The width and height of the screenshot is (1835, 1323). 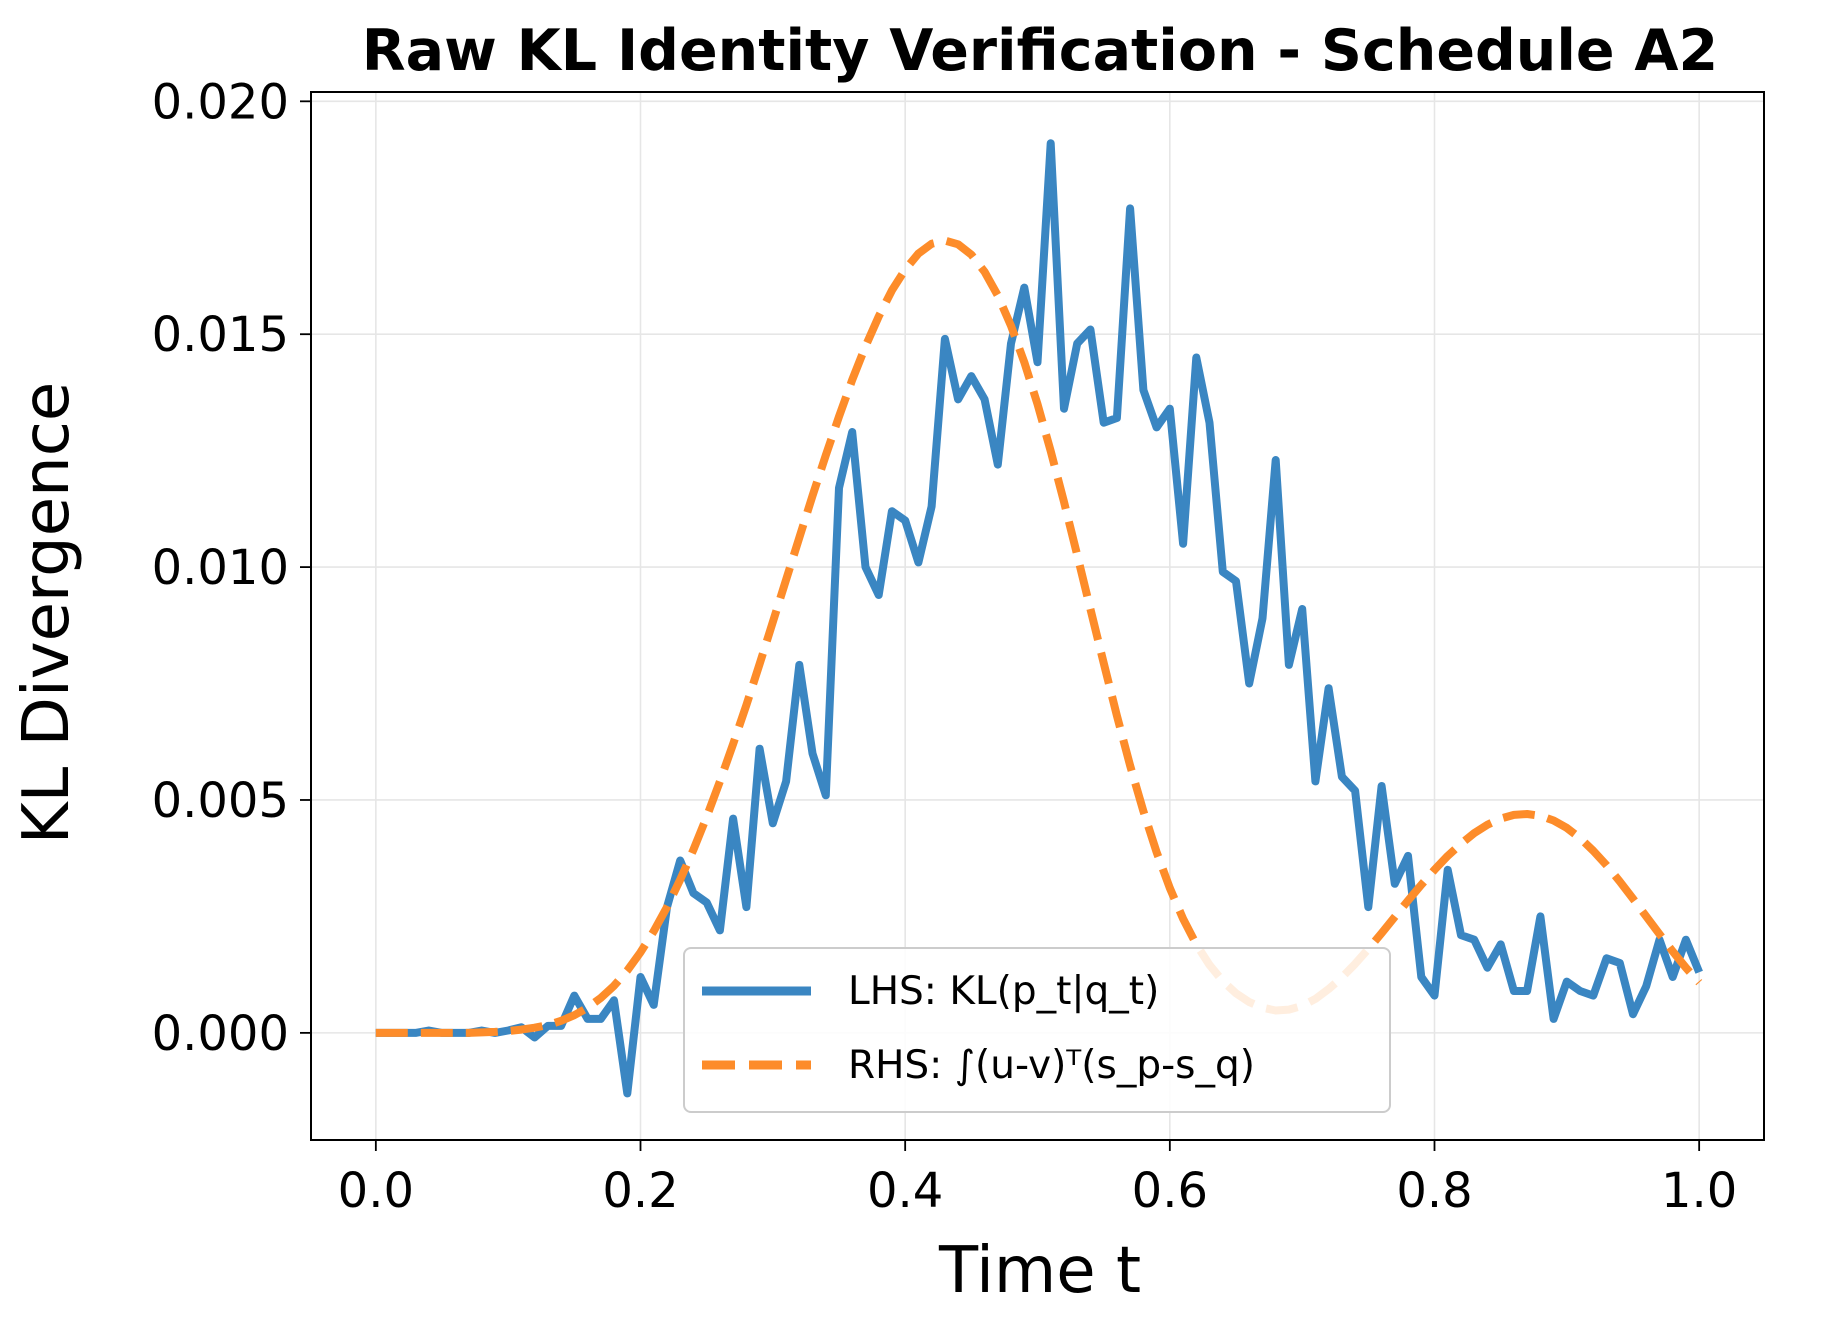 What do you see at coordinates (1051, 1065) in the screenshot?
I see `legend-label-rhs: RHS: ∫(u-v)ᵀ(s_p-s_q)` at bounding box center [1051, 1065].